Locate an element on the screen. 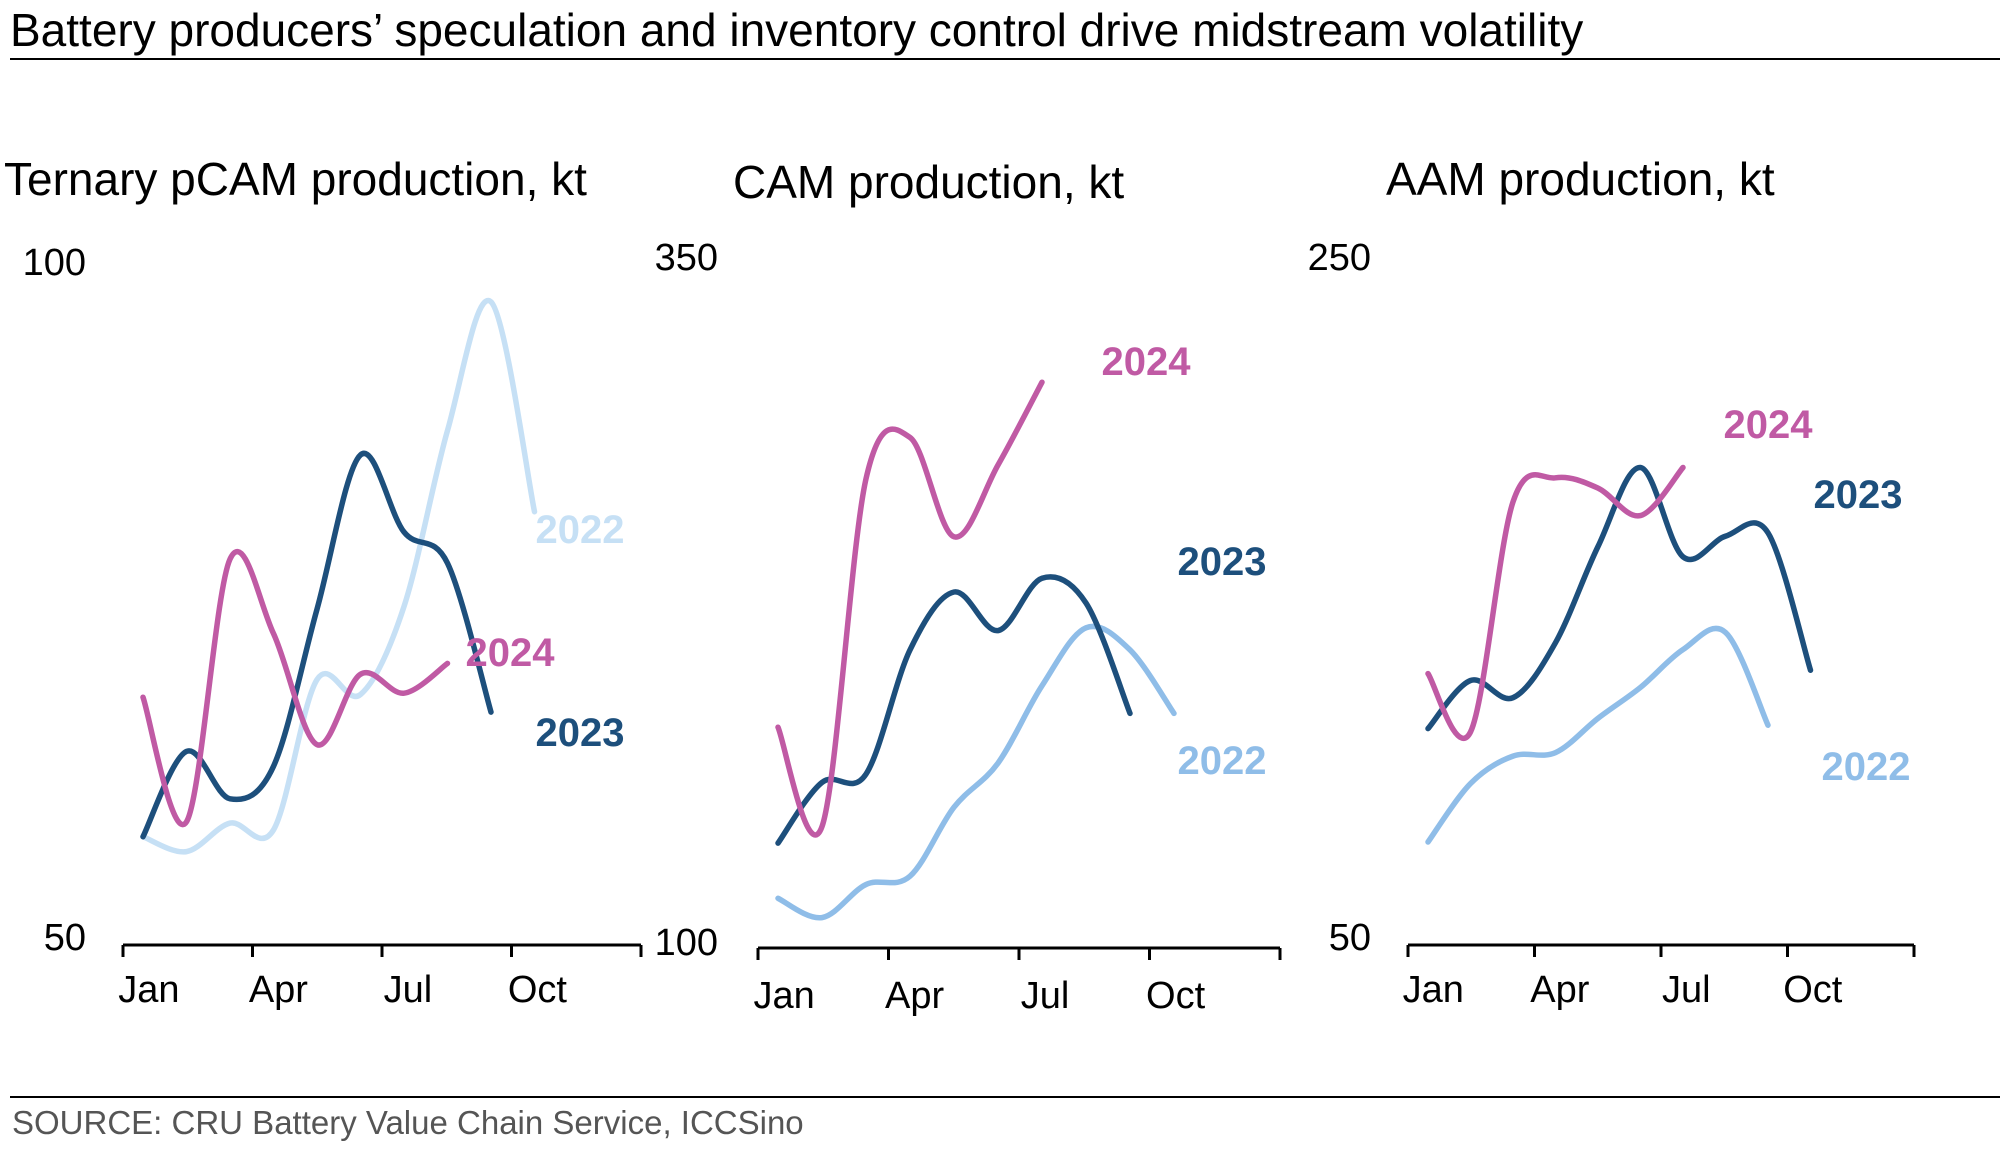 This screenshot has height=1151, width=2002. panel1-title: Ternary pCAM production, kt is located at coordinates (295, 179).